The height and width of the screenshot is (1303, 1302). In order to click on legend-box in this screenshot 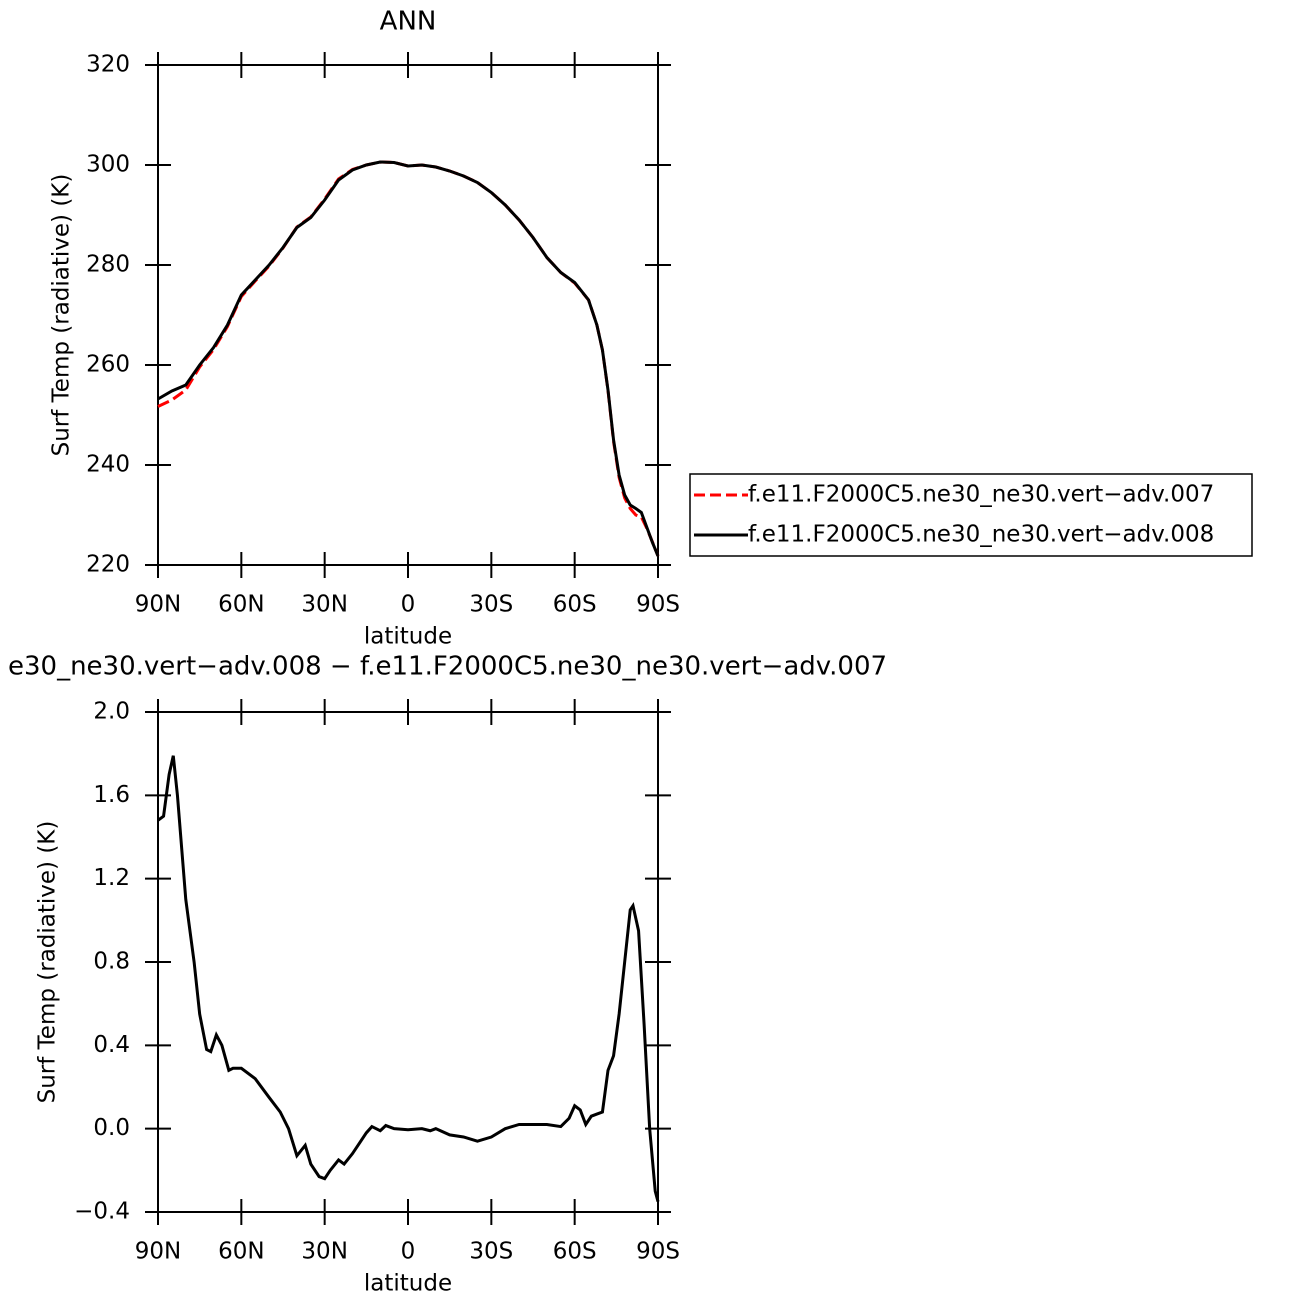, I will do `click(971, 515)`.